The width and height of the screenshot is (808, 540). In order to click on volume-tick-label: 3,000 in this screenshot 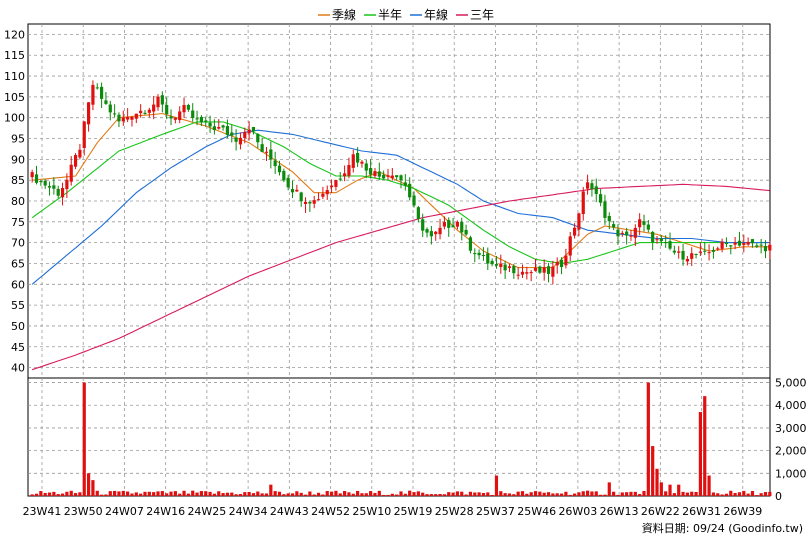, I will do `click(791, 428)`.